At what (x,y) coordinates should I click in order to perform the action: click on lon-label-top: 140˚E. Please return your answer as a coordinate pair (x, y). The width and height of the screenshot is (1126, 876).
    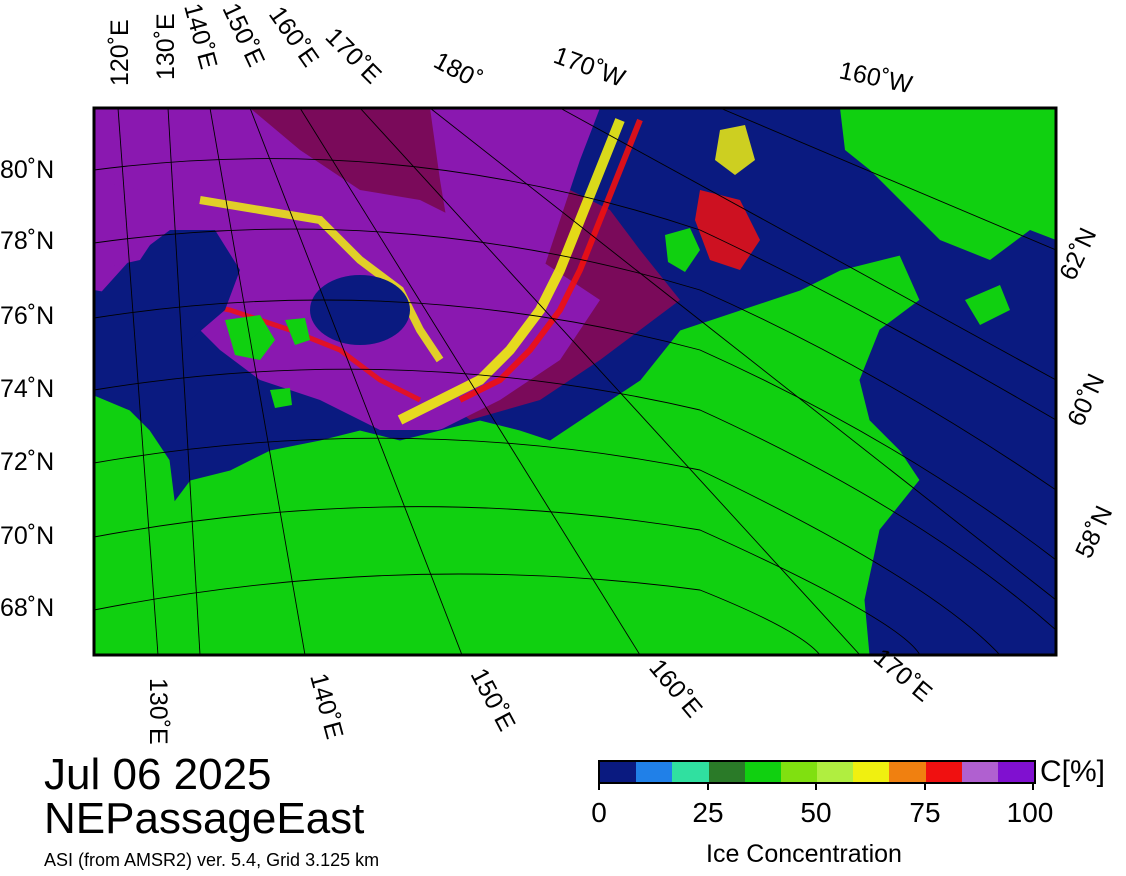
    Looking at the image, I should click on (200, 36).